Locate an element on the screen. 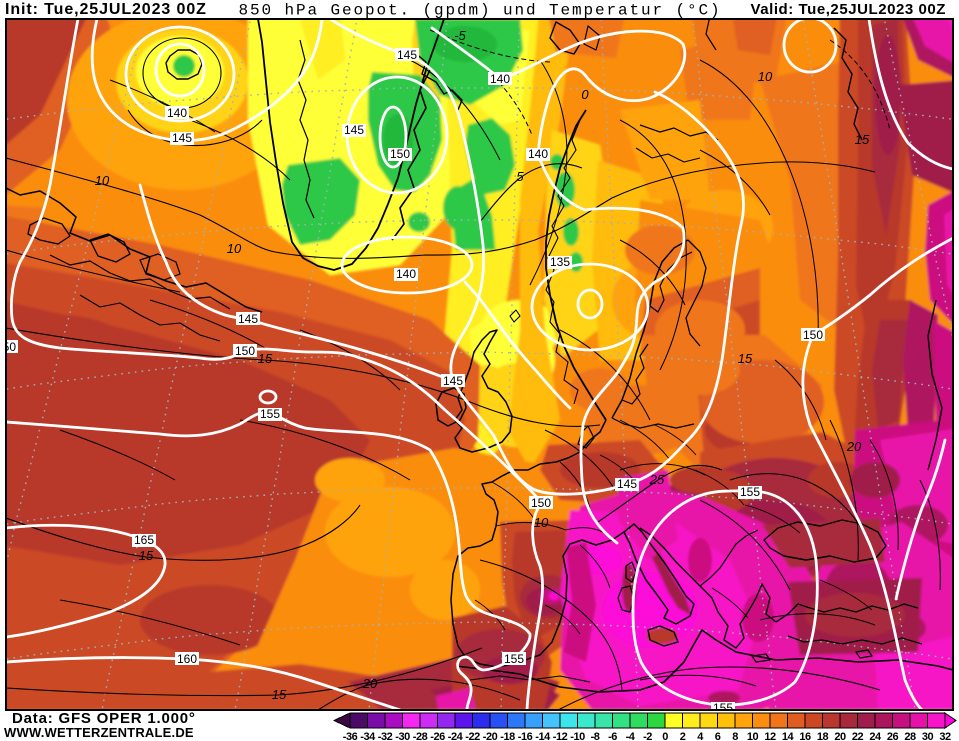 The image size is (959, 741). svg-text: -22 is located at coordinates (472, 736).